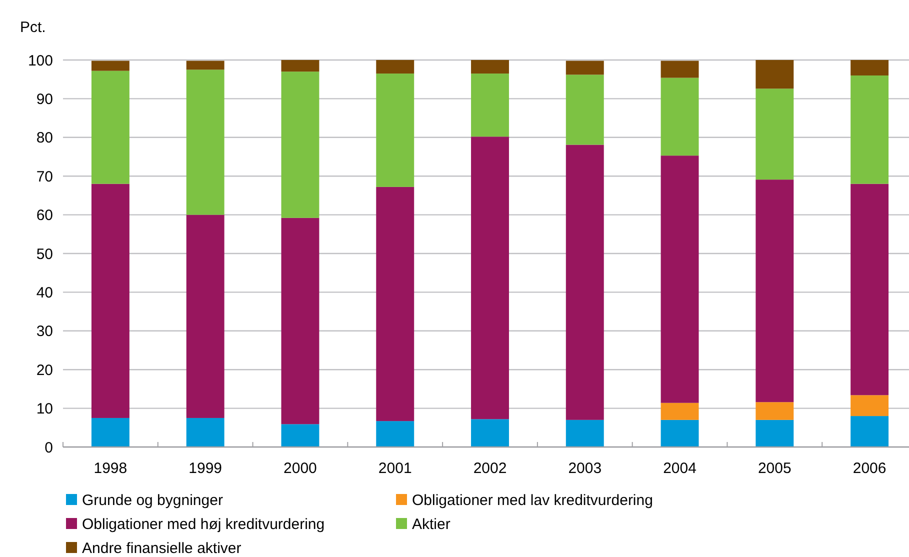 This screenshot has height=557, width=909. Describe the element at coordinates (44, 293) in the screenshot. I see `y-tick-label: 40` at that location.